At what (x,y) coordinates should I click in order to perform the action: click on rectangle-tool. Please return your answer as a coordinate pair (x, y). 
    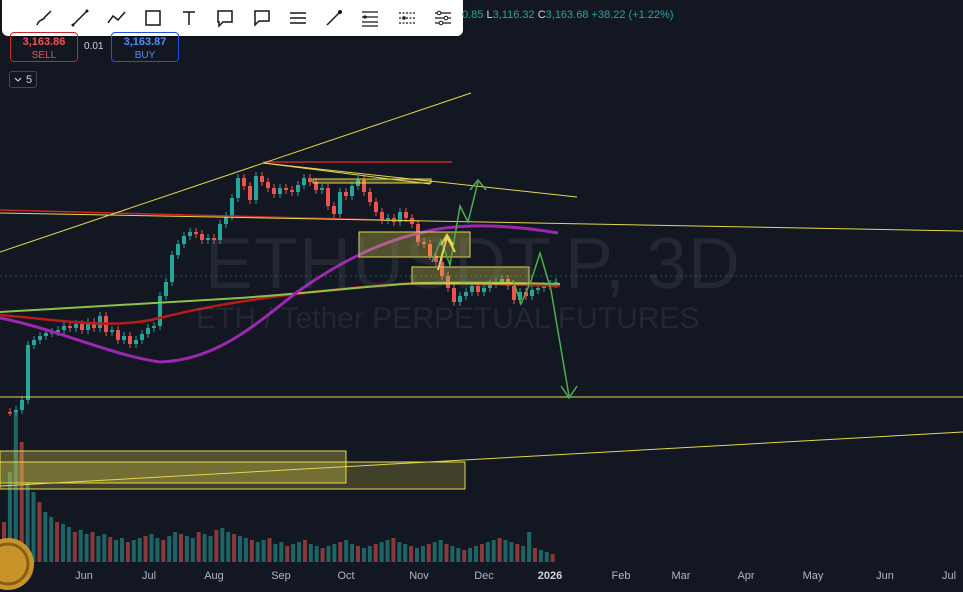
    Looking at the image, I should click on (153, 18).